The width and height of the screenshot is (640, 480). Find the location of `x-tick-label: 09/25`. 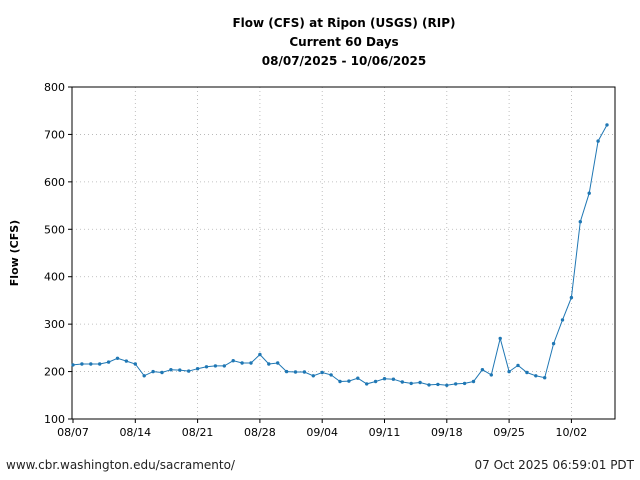

x-tick-label: 09/25 is located at coordinates (509, 432).